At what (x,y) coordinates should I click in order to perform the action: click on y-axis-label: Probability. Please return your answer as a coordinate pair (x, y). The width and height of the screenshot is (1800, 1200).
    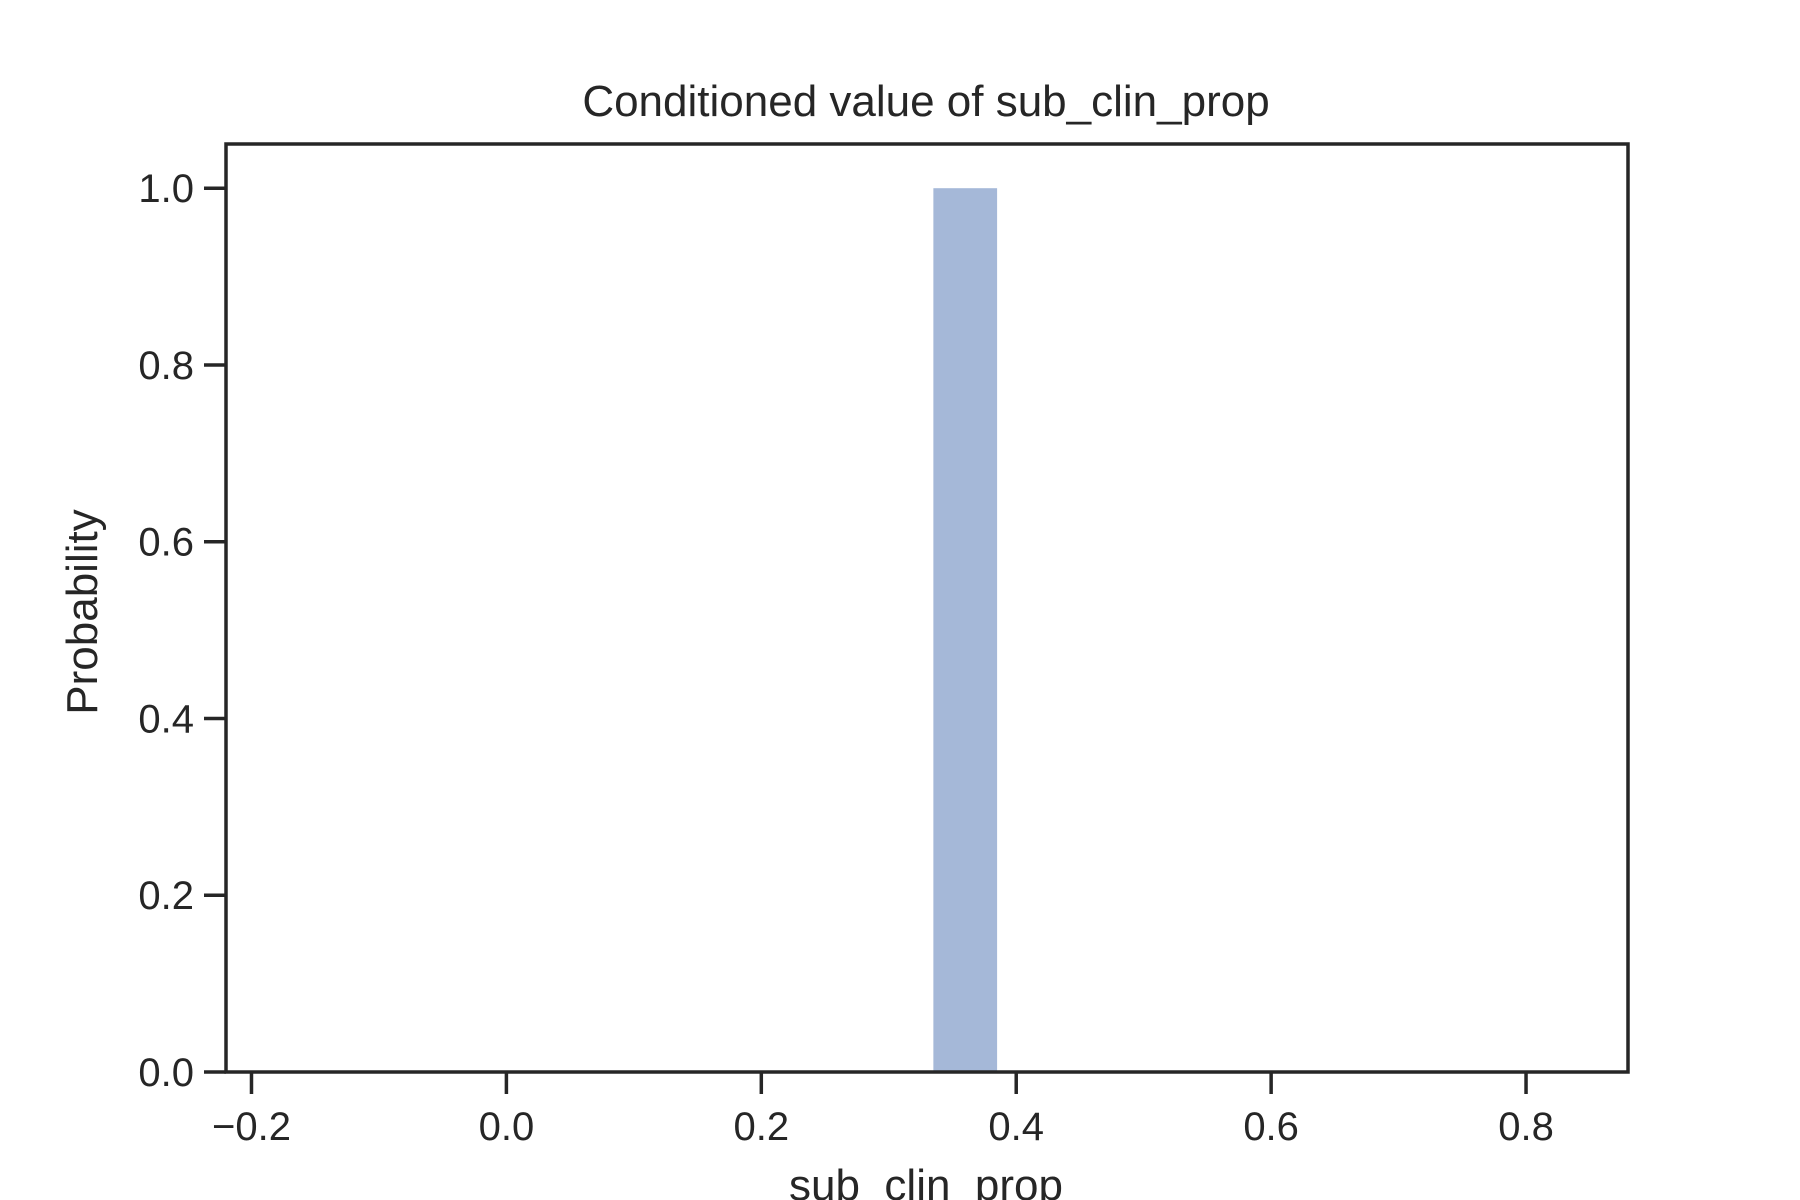
    Looking at the image, I should click on (82, 611).